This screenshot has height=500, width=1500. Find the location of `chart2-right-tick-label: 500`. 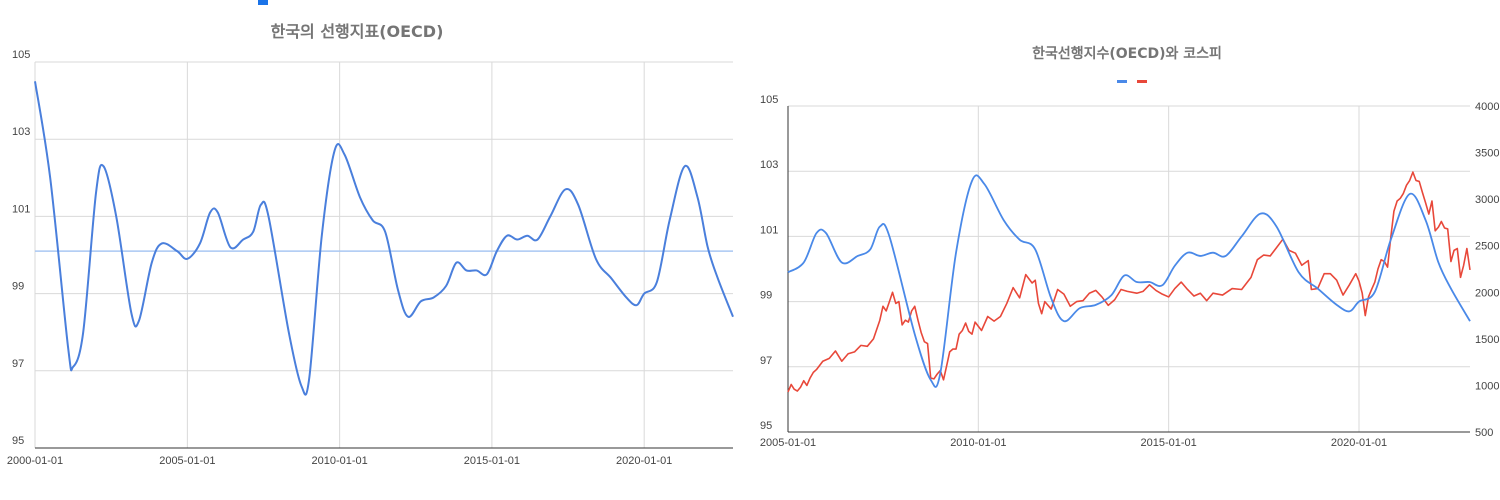

chart2-right-tick-label: 500 is located at coordinates (1484, 433).